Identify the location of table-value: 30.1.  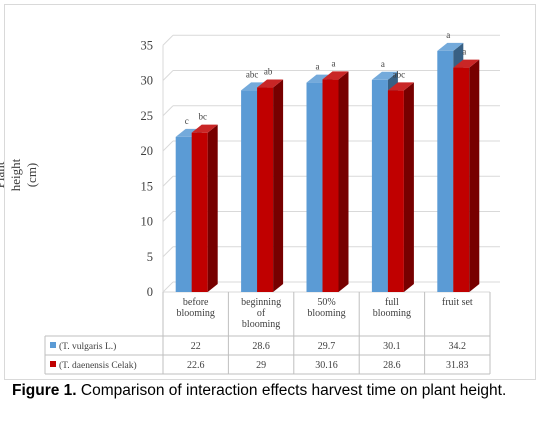
(392, 346).